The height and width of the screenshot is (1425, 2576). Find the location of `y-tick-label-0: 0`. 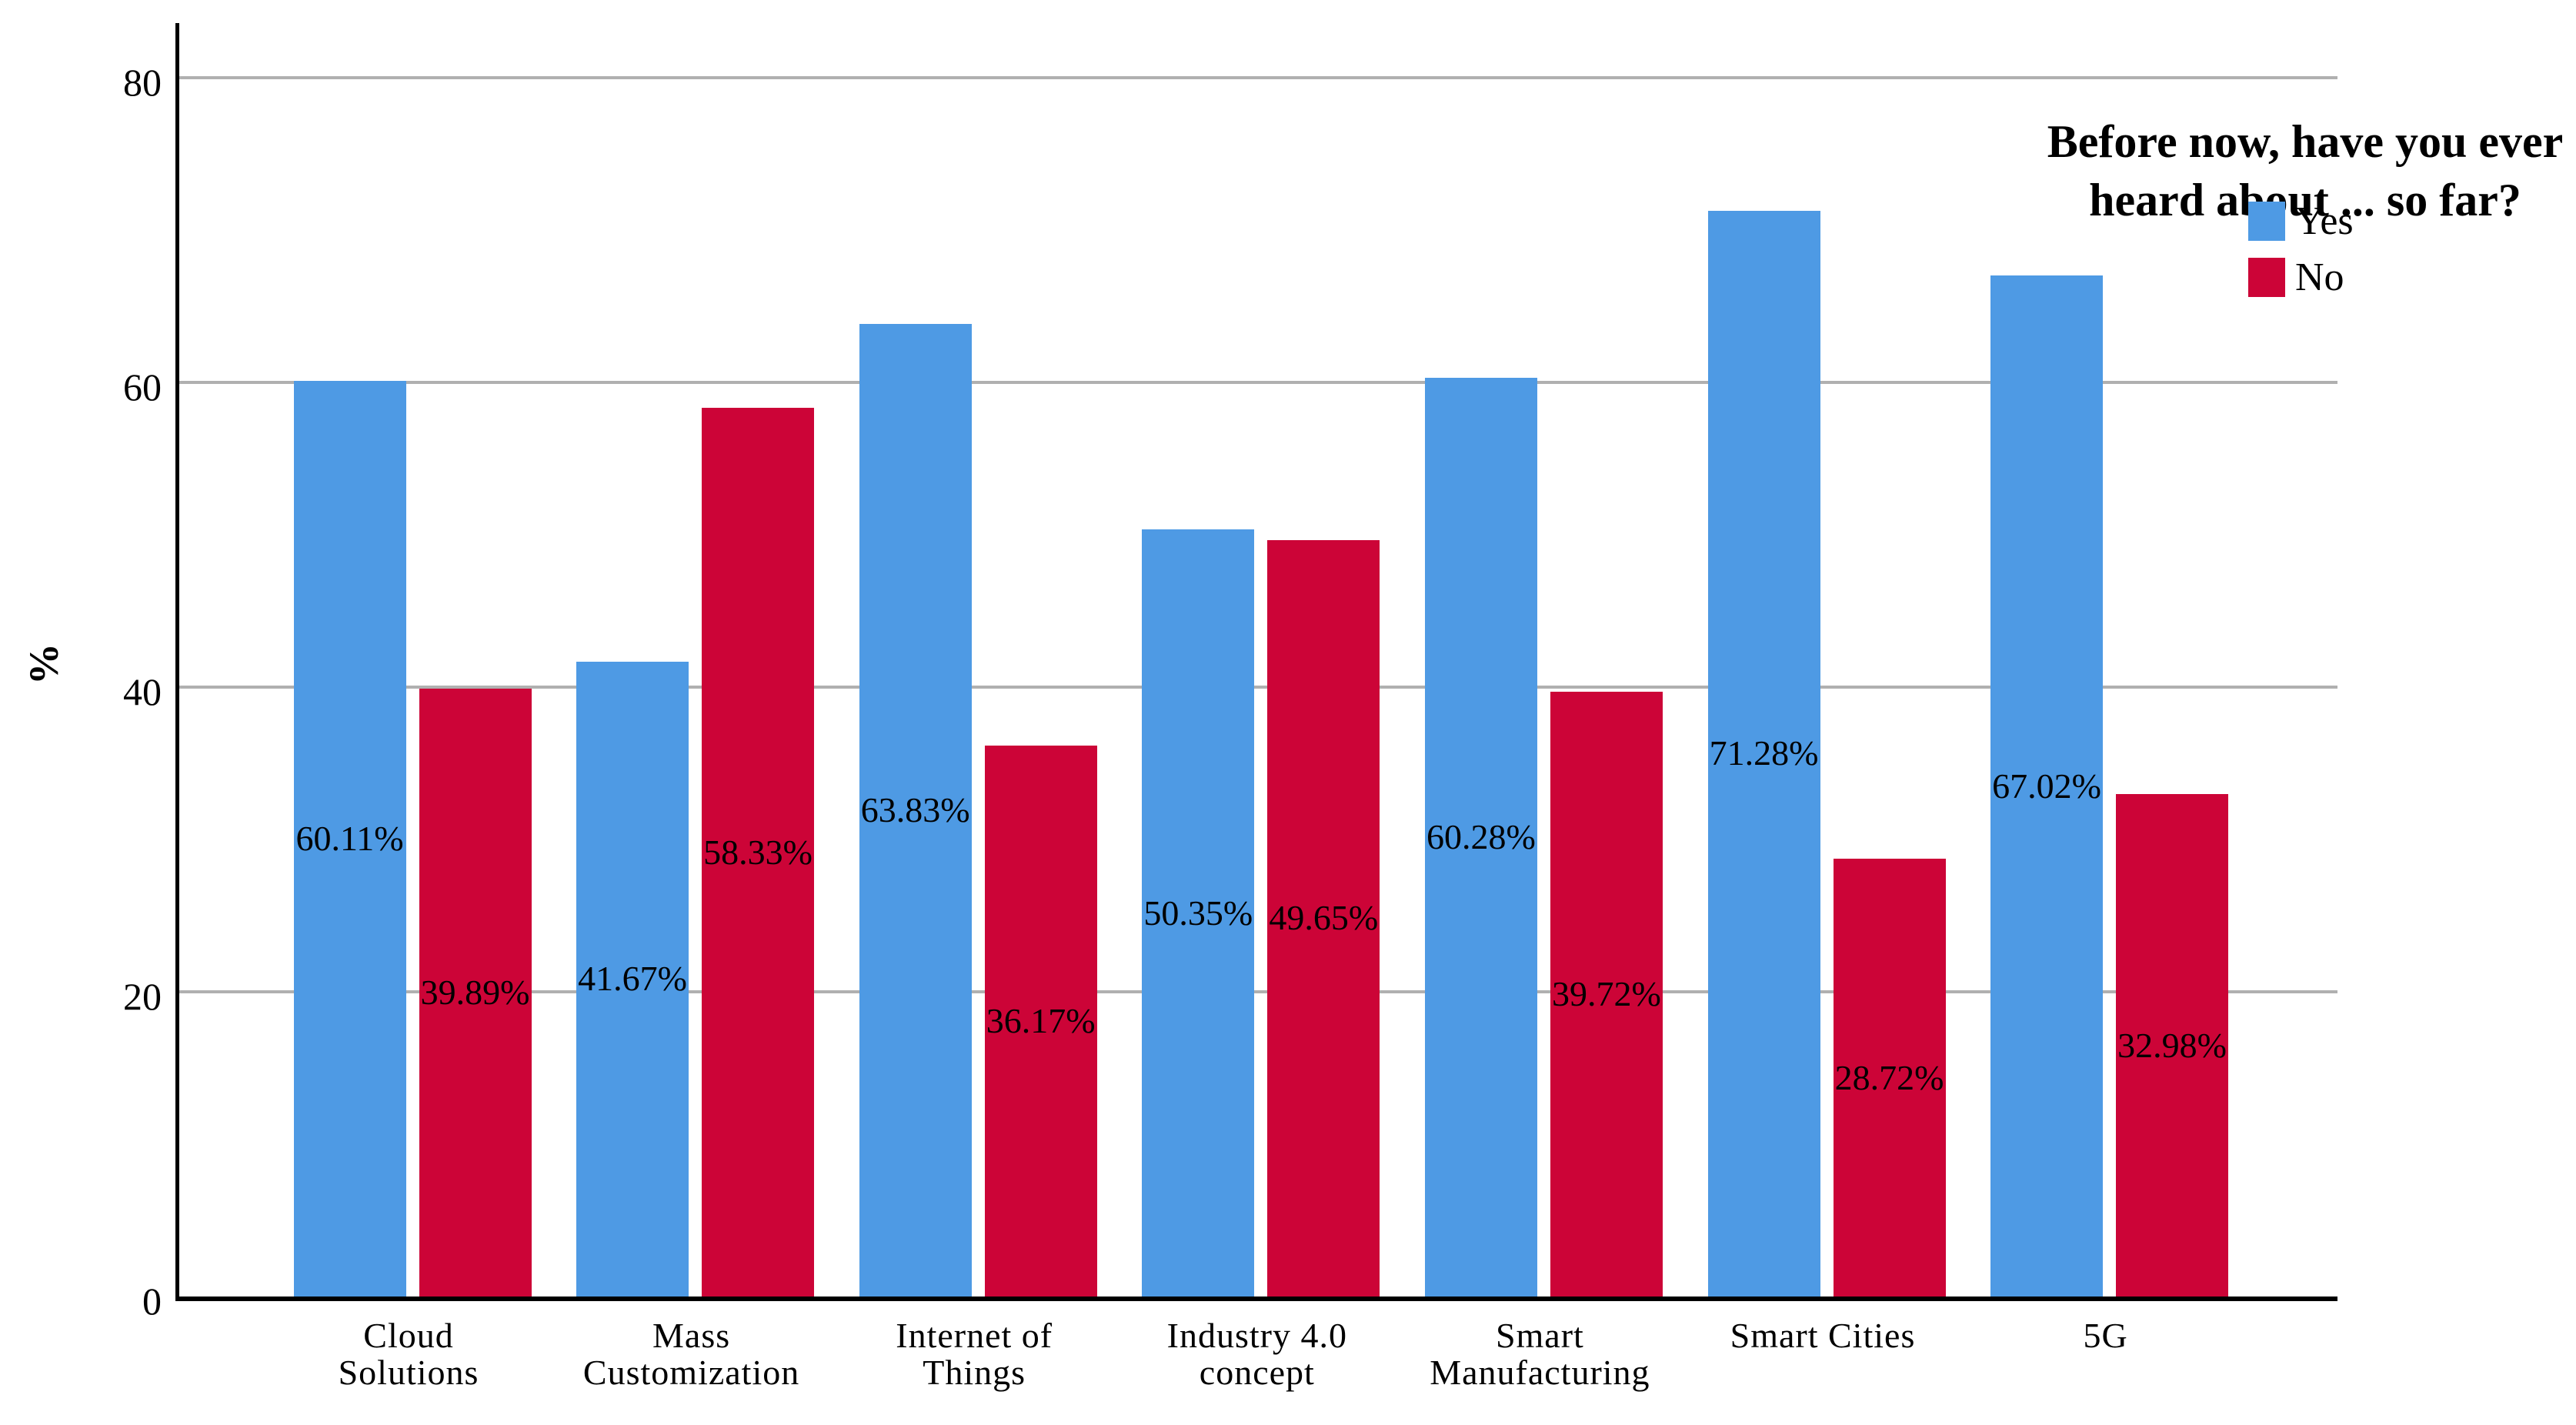

y-tick-label-0: 0 is located at coordinates (152, 1301).